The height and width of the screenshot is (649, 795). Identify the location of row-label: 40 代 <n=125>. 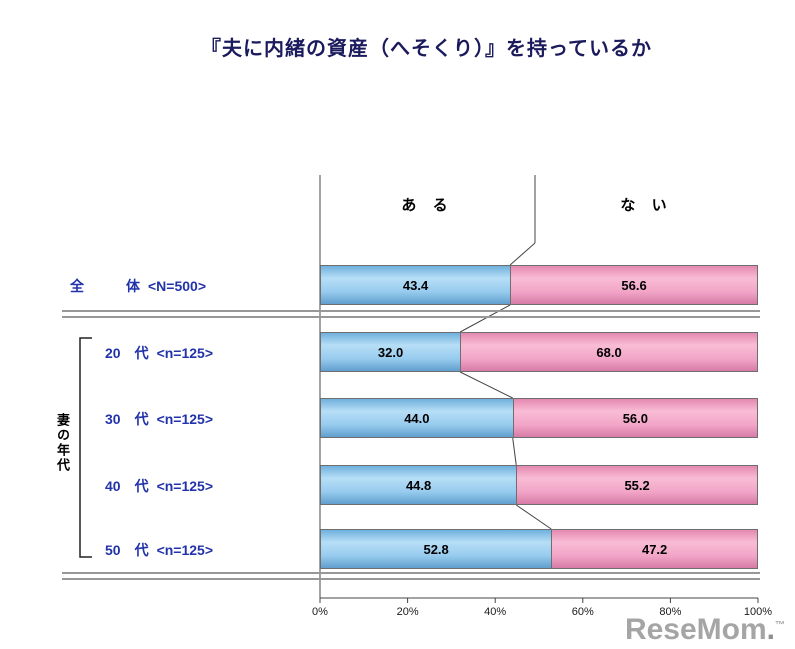
(159, 486).